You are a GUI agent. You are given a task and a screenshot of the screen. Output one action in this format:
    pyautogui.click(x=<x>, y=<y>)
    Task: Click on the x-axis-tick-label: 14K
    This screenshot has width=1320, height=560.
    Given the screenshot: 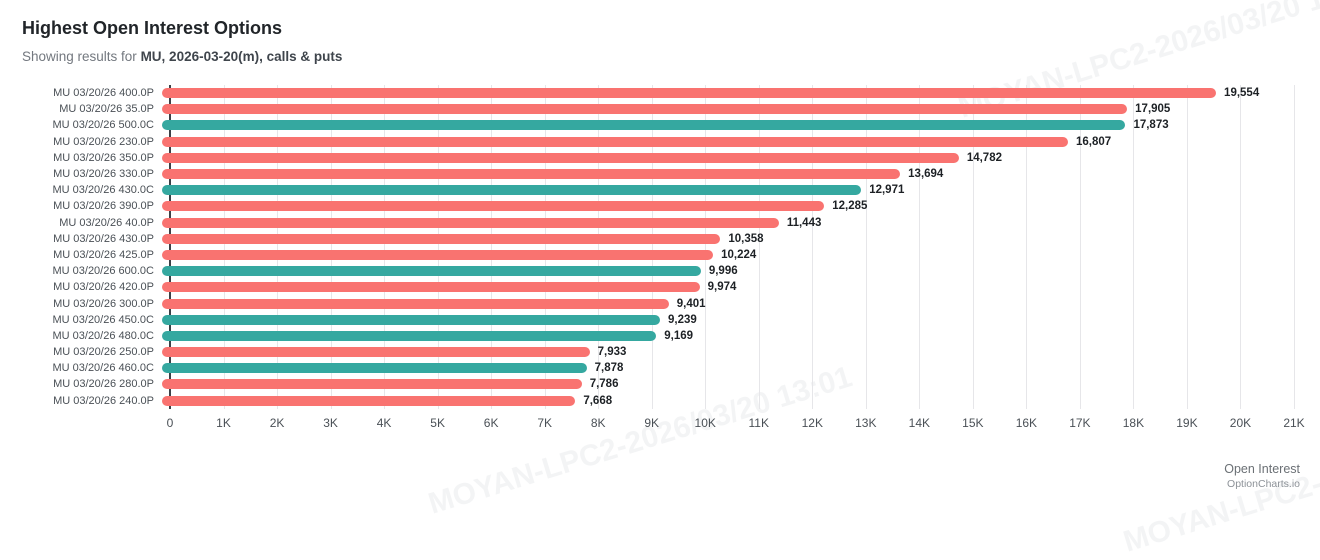 What is the action you would take?
    pyautogui.click(x=919, y=422)
    